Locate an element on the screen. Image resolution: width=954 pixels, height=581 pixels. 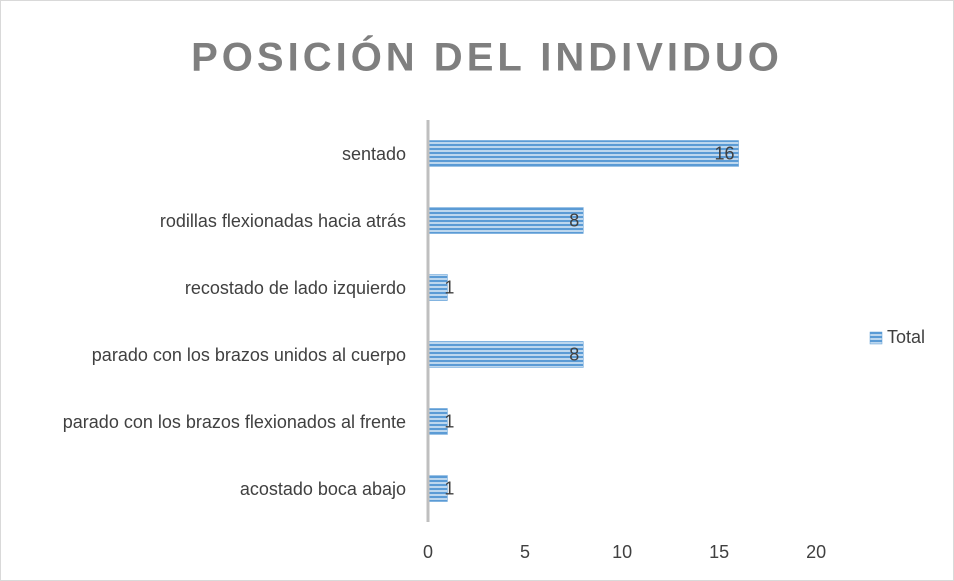
y-tick-label-box: recostado de lado izquierdo is located at coordinates (295, 288).